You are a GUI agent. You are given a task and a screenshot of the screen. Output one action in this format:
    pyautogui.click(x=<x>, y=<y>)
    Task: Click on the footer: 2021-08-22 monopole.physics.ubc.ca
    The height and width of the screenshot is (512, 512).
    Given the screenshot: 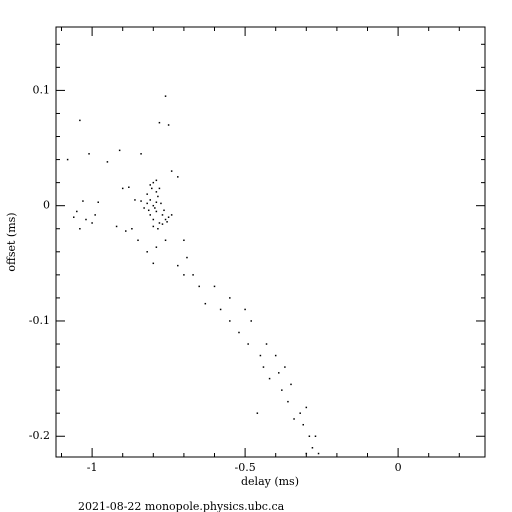 What is the action you would take?
    pyautogui.click(x=181, y=506)
    